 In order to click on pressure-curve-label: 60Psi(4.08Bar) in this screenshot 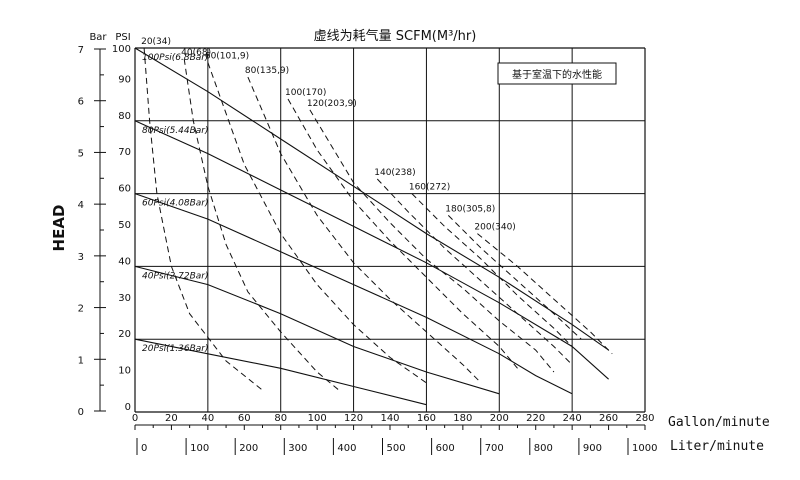, I will do `click(175, 204)`.